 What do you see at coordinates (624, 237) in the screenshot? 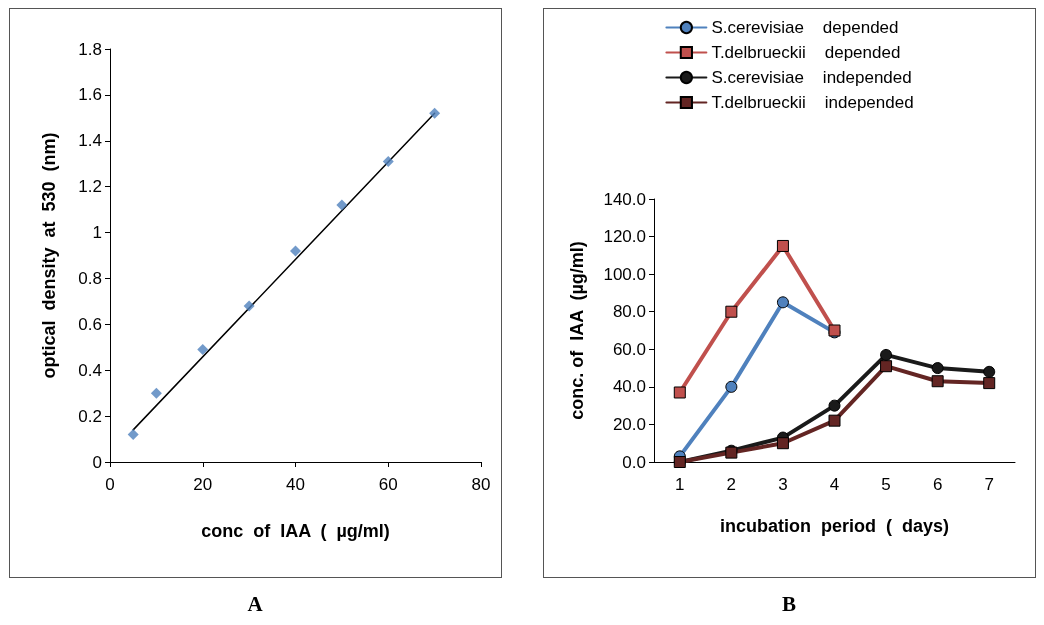
I see `y-tick-label: 120.0` at bounding box center [624, 237].